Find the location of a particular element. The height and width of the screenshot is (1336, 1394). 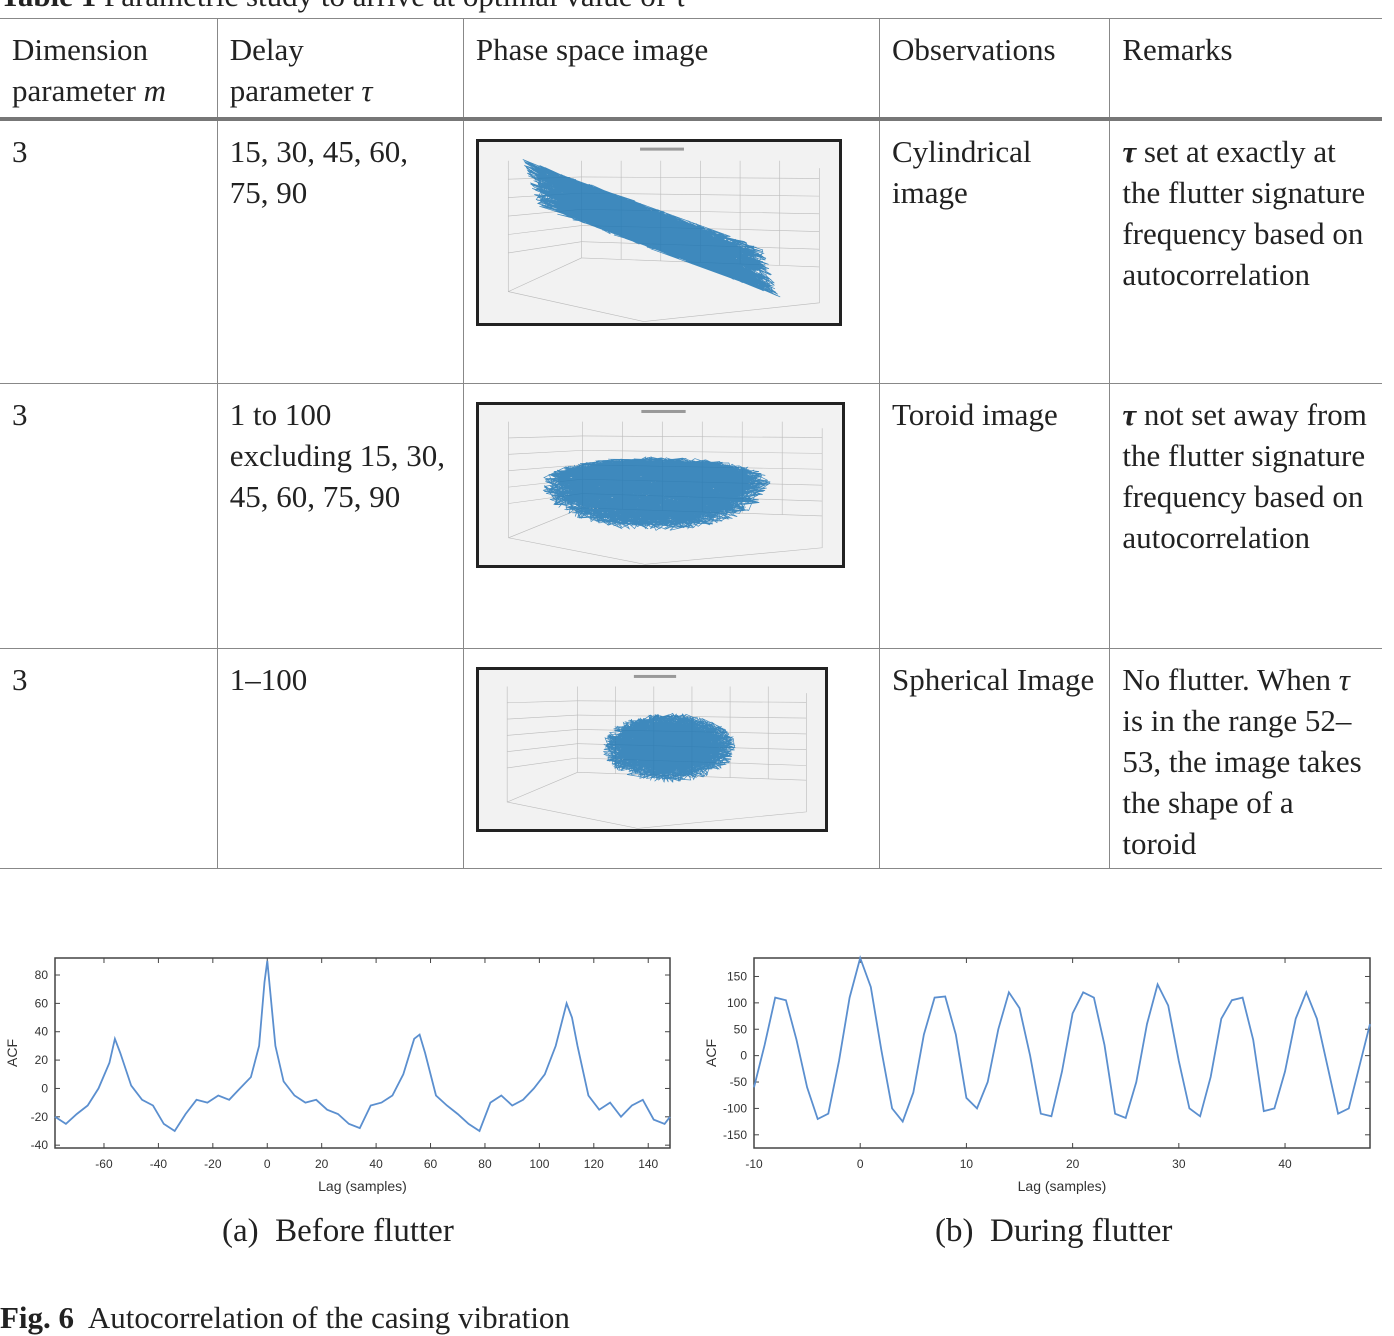

y-tick-label: 150 is located at coordinates (737, 976).